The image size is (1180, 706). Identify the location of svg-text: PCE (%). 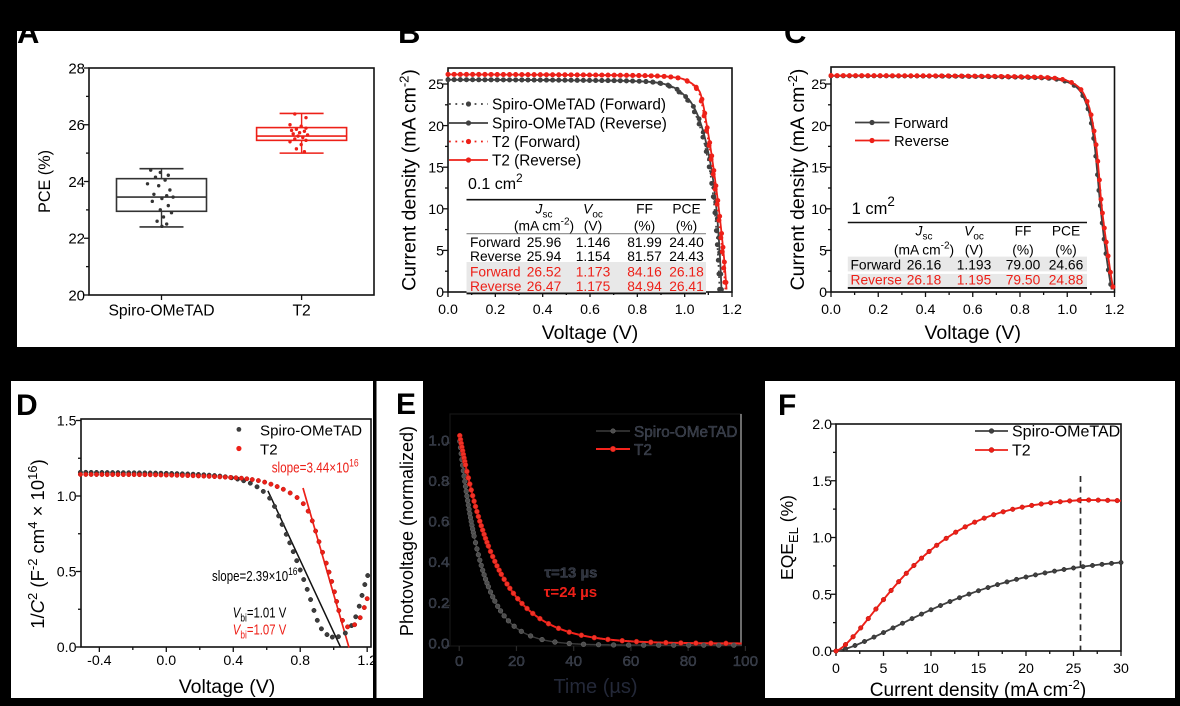
(45, 181).